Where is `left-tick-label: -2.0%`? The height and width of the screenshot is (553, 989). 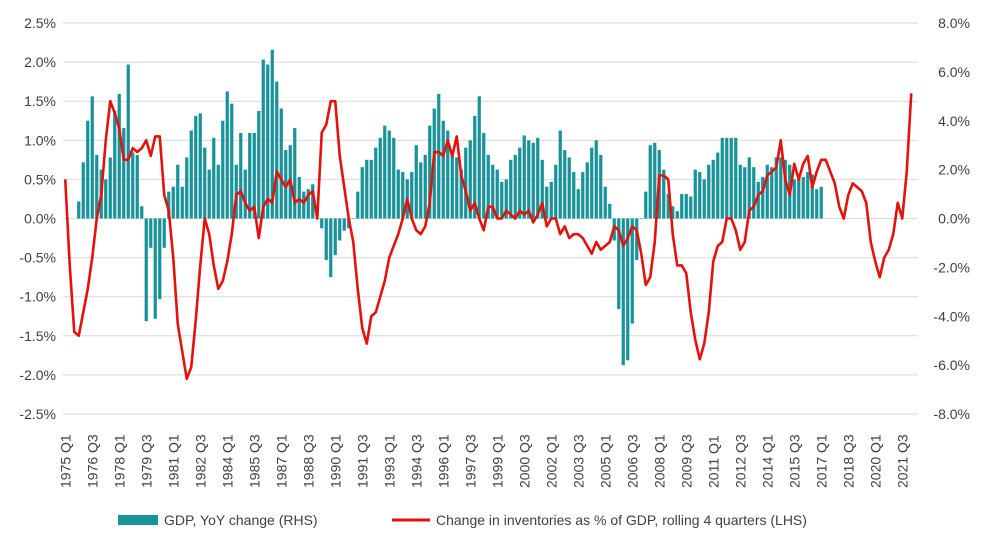
left-tick-label: -2.0% is located at coordinates (37, 375).